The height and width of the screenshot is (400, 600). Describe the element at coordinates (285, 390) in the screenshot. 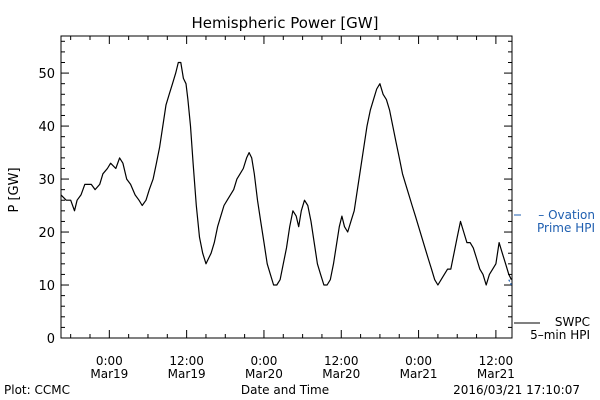

I see `x-axis-label: Date and Time` at that location.